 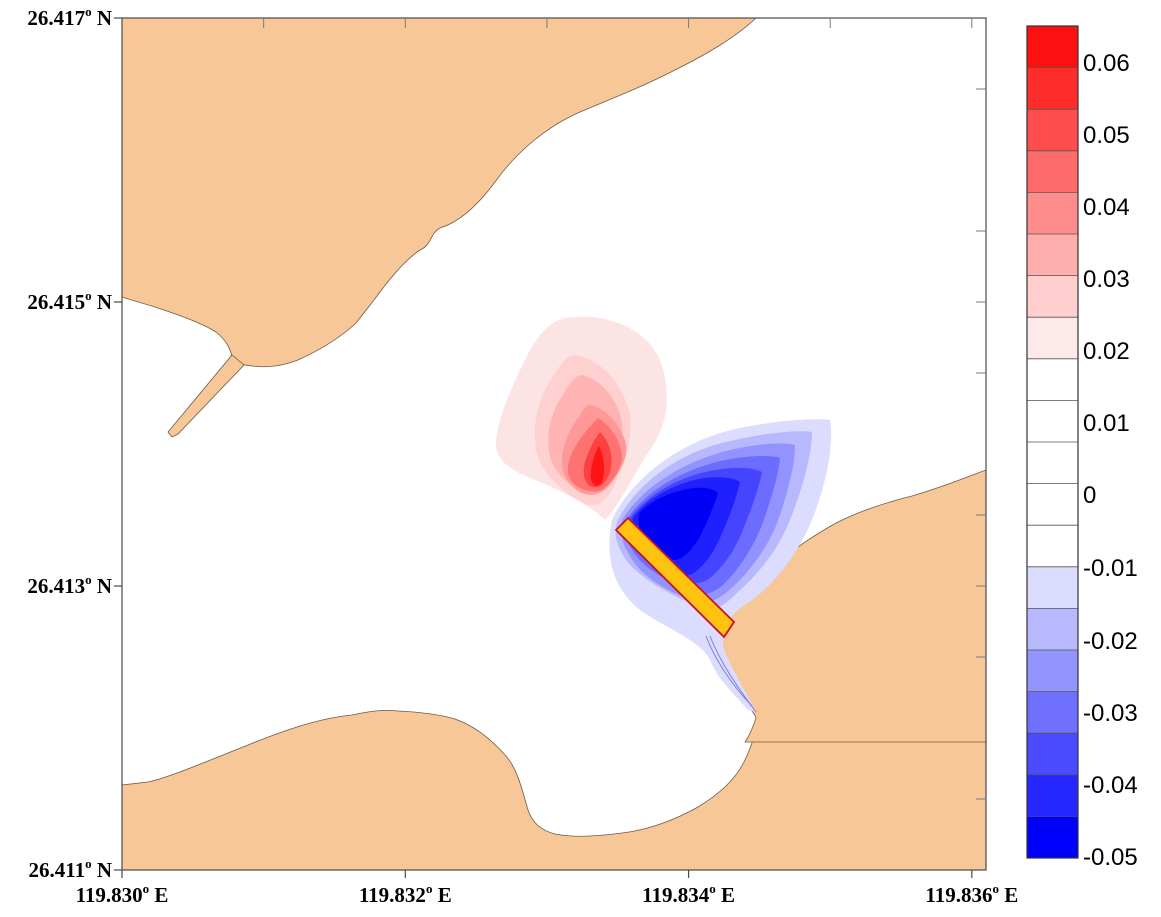 What do you see at coordinates (1106, 279) in the screenshot?
I see `colorbar-label: 0.03` at bounding box center [1106, 279].